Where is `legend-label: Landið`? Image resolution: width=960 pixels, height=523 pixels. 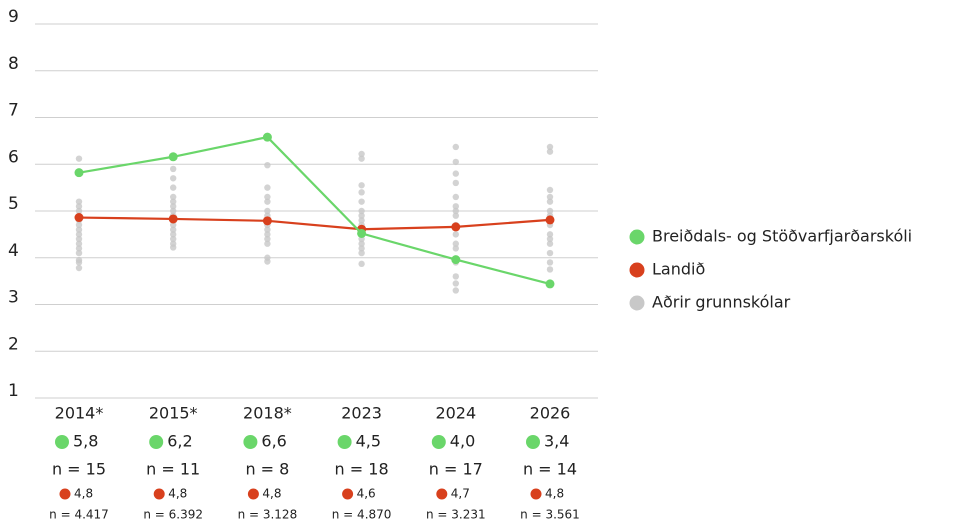
legend-label: Landið is located at coordinates (678, 269).